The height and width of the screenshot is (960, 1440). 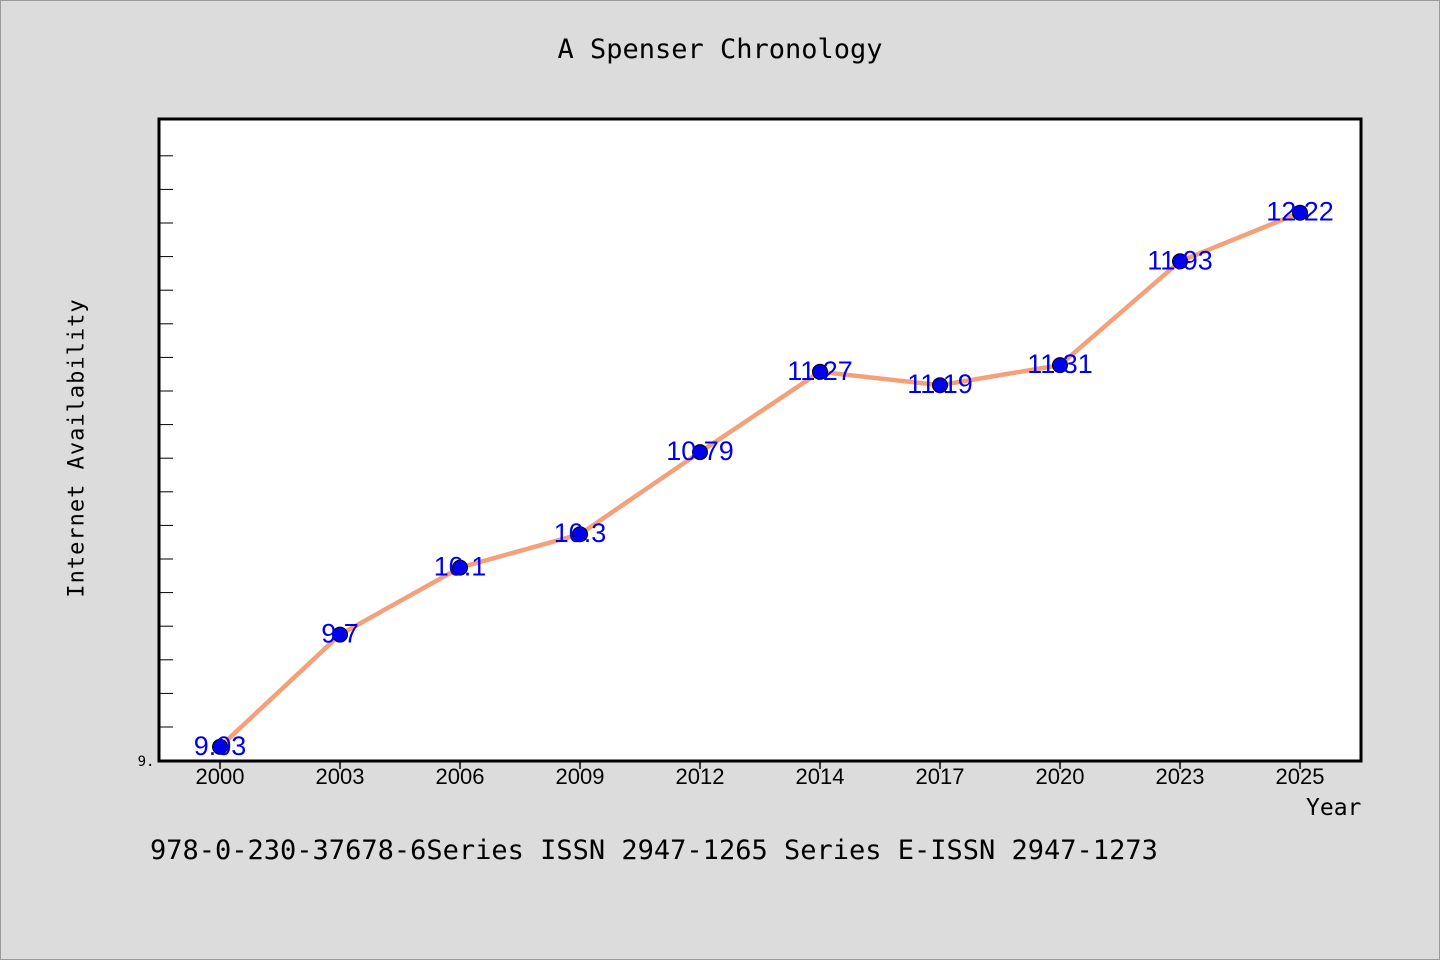 What do you see at coordinates (1180, 776) in the screenshot?
I see `x-tick-label: 2023` at bounding box center [1180, 776].